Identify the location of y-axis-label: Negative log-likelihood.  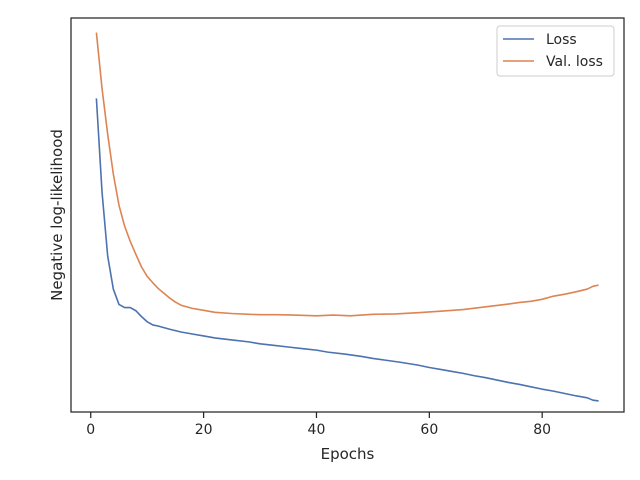
(57, 215).